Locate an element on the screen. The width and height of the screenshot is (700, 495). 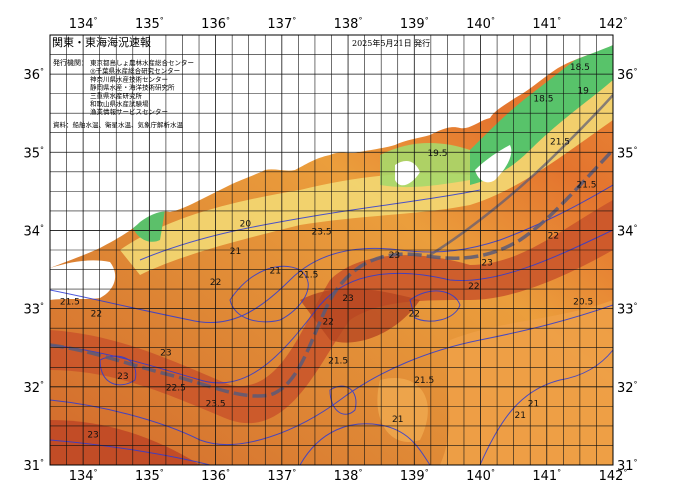
agencies-label: 発行機関： is located at coordinates (70, 62).